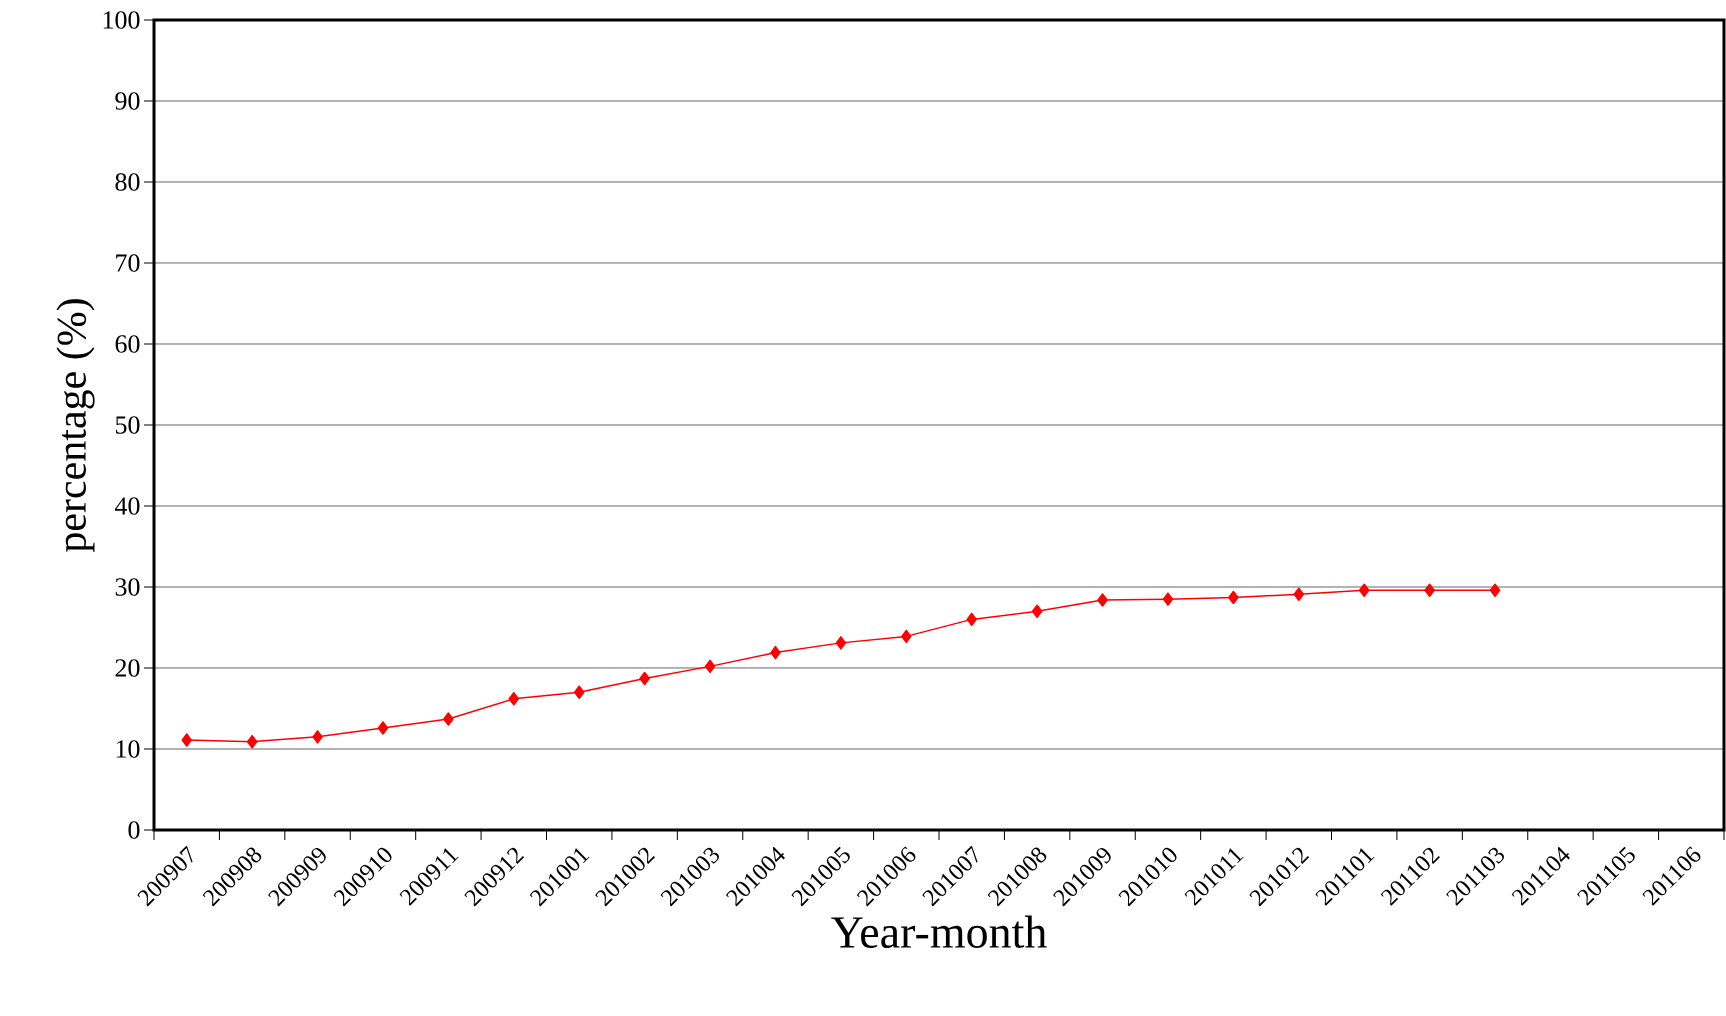 The image size is (1726, 1016). I want to click on y-tick-label: 90, so click(127, 101).